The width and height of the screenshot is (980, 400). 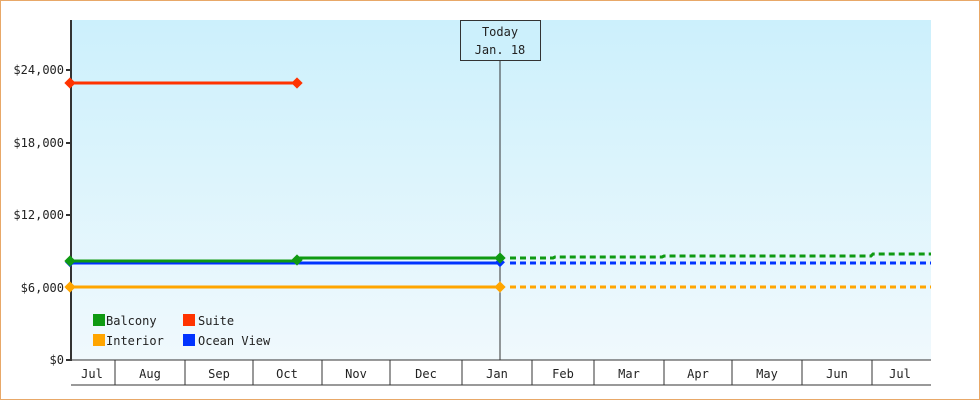 I want to click on y-tick-label: $6,000, so click(x=42, y=288).